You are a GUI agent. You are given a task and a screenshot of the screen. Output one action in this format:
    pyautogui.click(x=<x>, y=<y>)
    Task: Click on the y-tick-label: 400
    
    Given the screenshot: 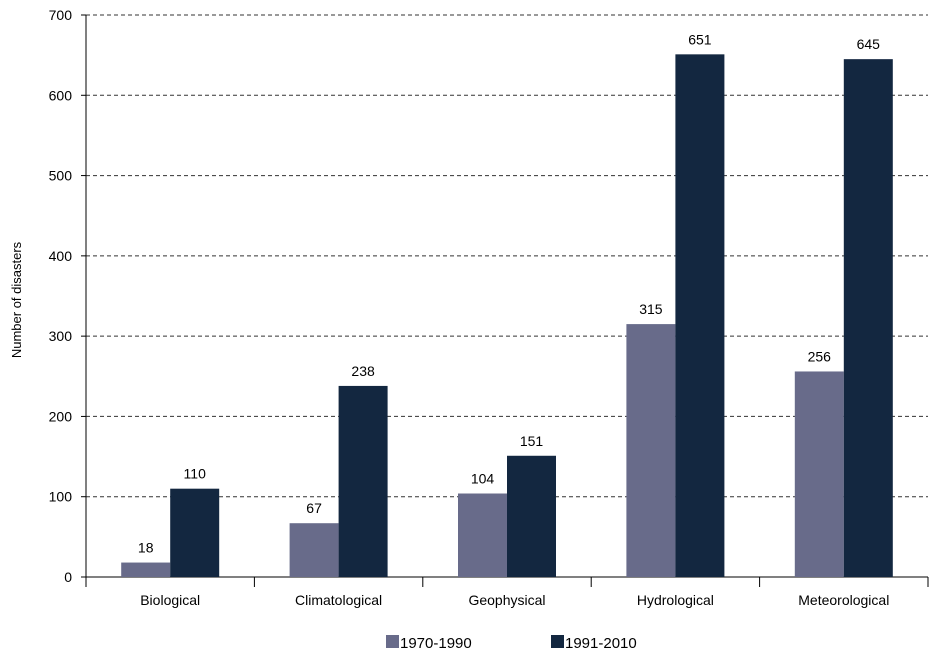 What is the action you would take?
    pyautogui.click(x=61, y=256)
    